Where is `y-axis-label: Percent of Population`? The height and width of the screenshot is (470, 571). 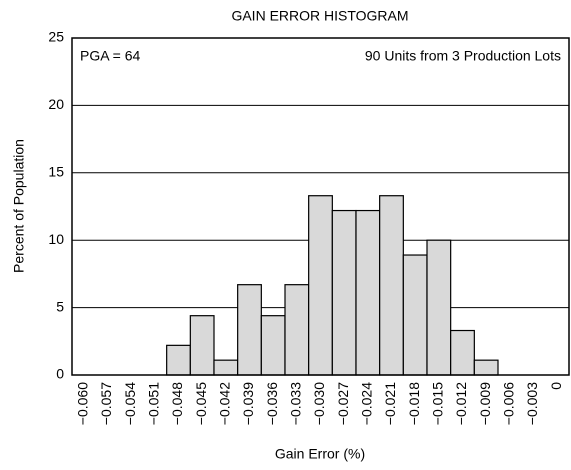
y-axis-label: Percent of Population is located at coordinates (19, 206).